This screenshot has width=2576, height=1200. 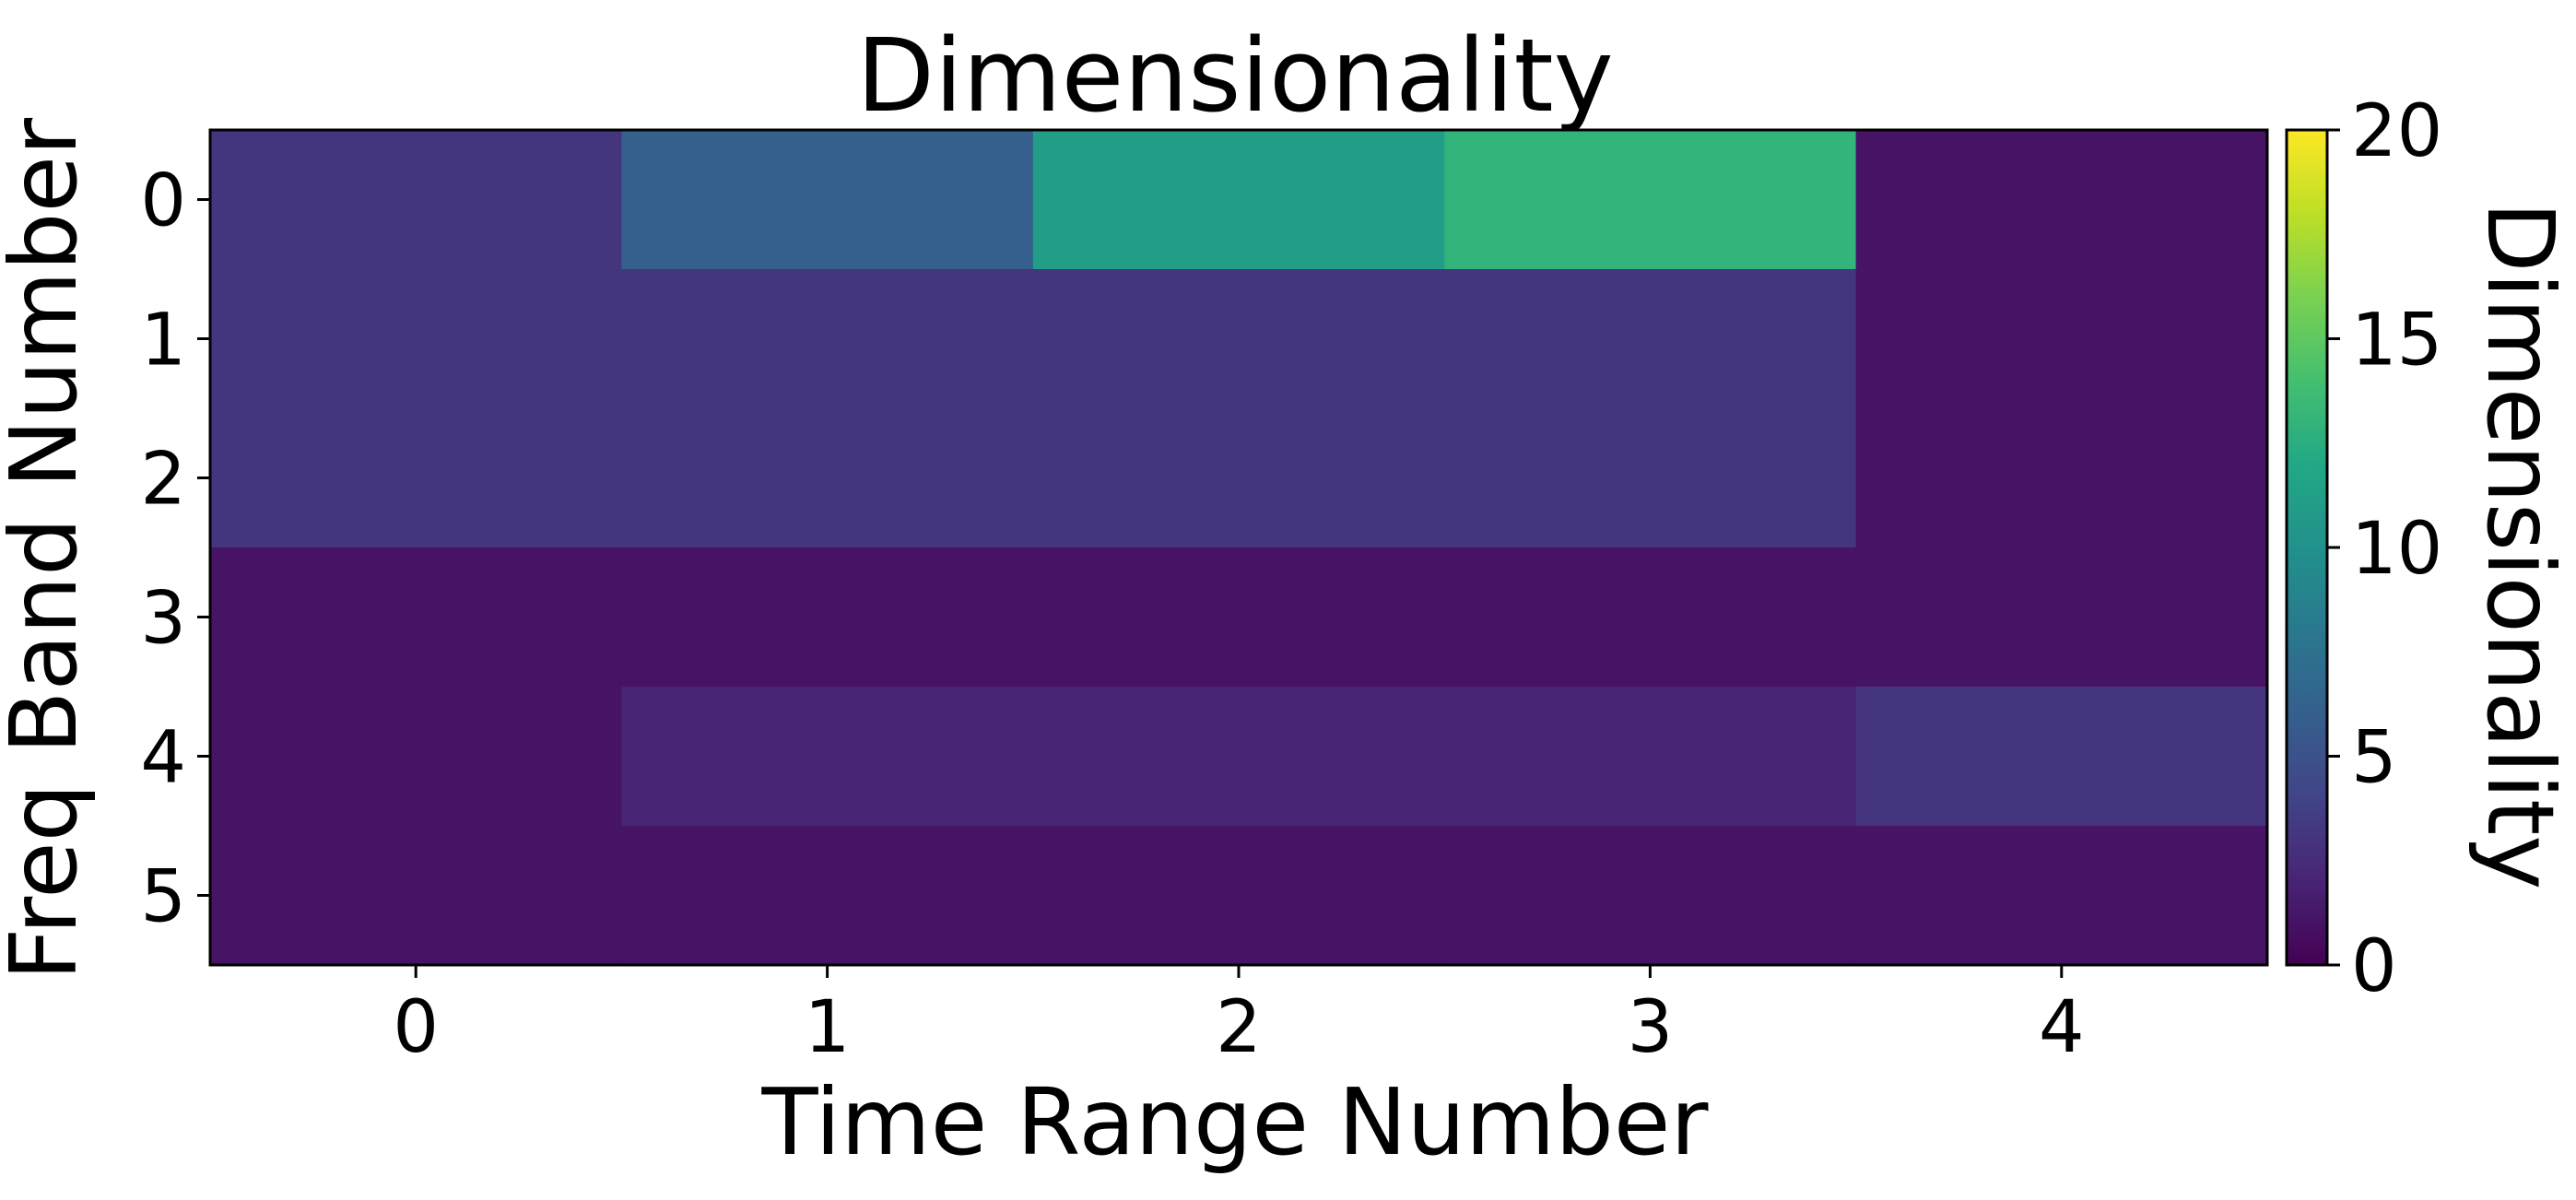 I want to click on chart-title: Dimensionality, so click(x=1234, y=76).